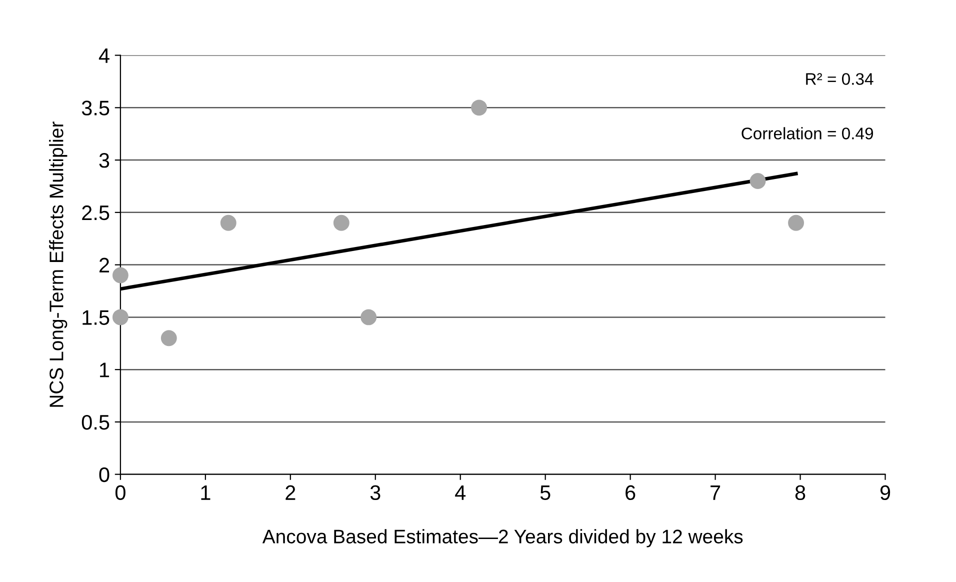  Describe the element at coordinates (96, 108) in the screenshot. I see `y-tick-label: 3.5` at that location.